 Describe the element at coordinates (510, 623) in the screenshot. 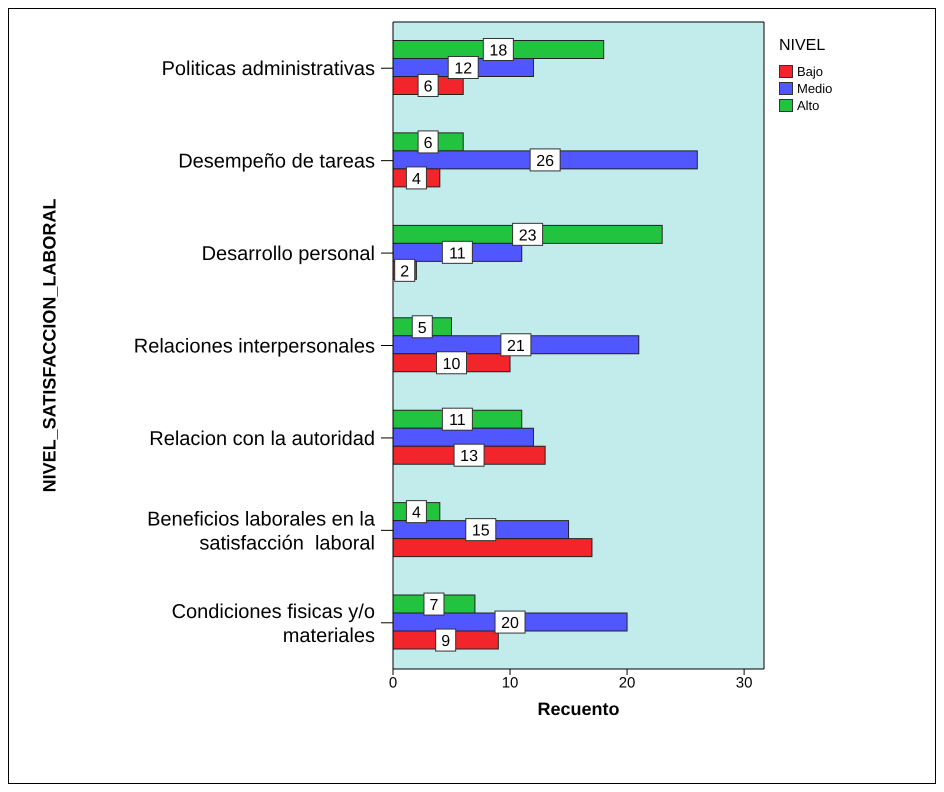

I see `data-label: 20` at that location.